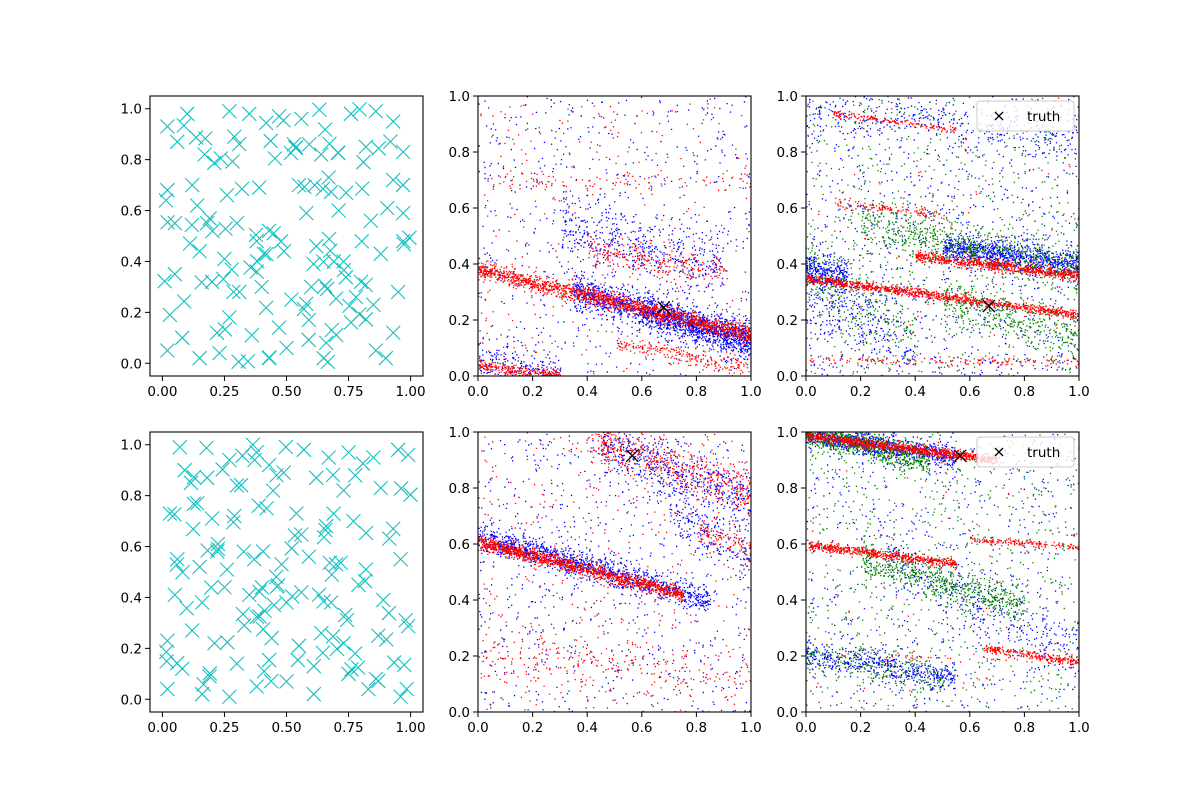  What do you see at coordinates (586, 392) in the screenshot?
I see `x-tick-label: 0.4` at bounding box center [586, 392].